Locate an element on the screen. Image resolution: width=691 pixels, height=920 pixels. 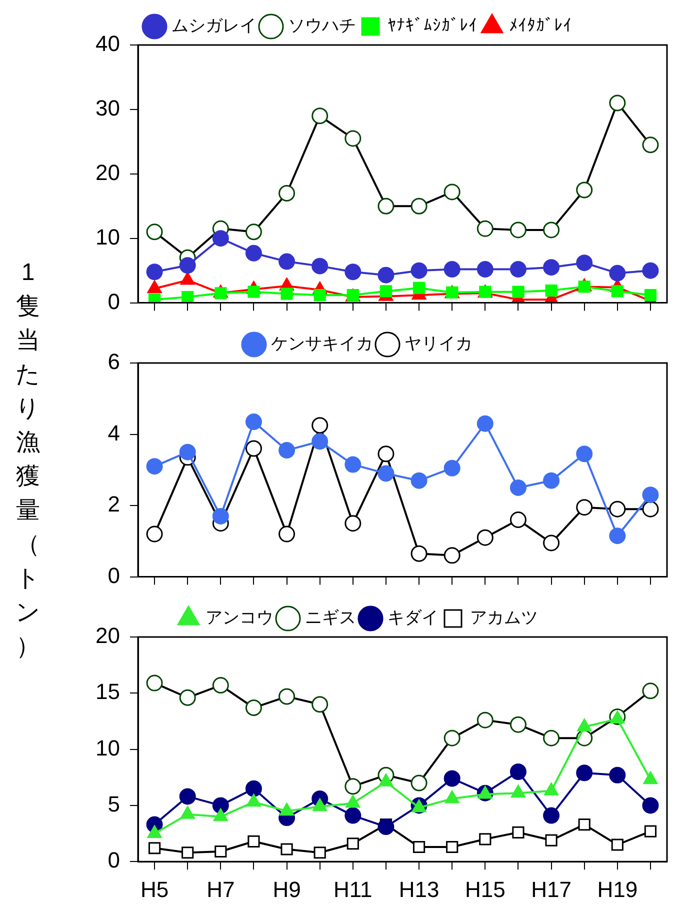
y-tick-label: 30 is located at coordinates (108, 108).